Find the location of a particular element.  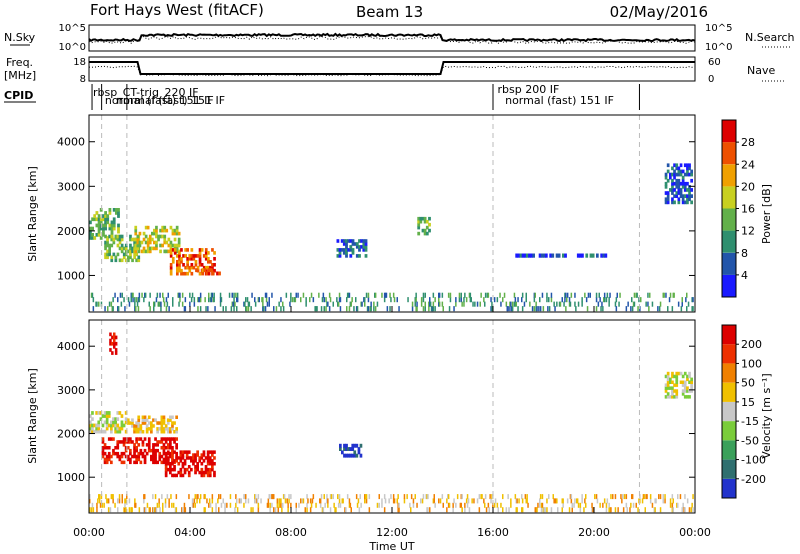

noise-sky-trace is located at coordinates (392, 37).